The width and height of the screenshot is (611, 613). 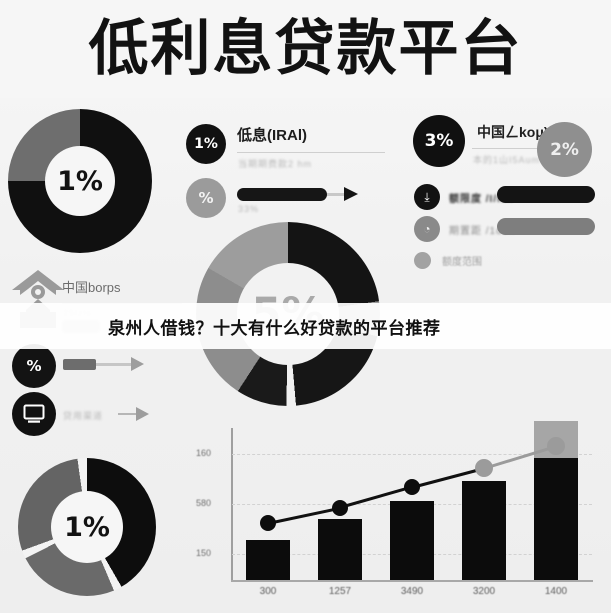 I want to click on china-heading: 中国ㄥkoμ), so click(x=513, y=132).